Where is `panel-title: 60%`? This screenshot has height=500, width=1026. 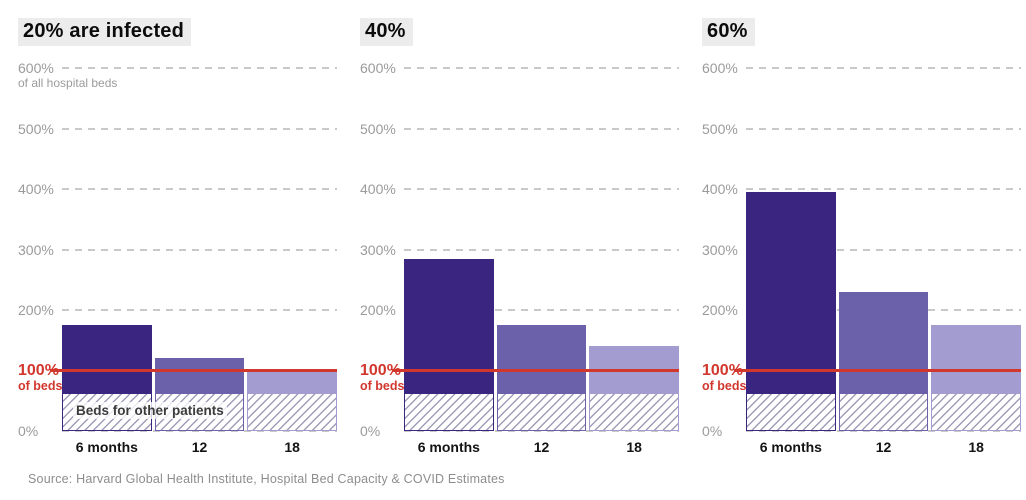
panel-title: 60% is located at coordinates (864, 32).